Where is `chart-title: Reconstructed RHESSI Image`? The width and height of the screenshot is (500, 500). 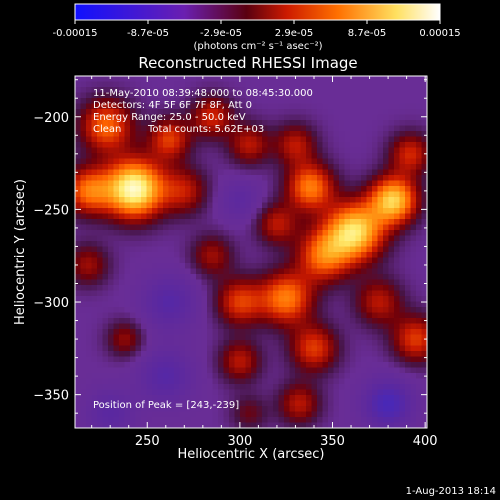 chart-title: Reconstructed RHESSI Image is located at coordinates (247, 63).